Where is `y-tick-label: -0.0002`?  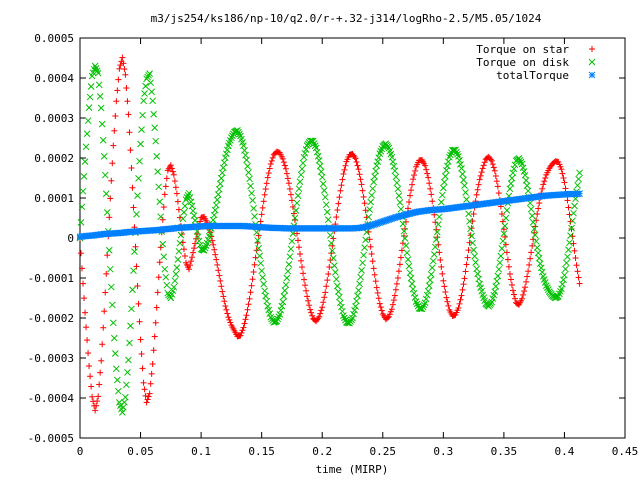
y-tick-label: -0.0002 is located at coordinates (51, 318).